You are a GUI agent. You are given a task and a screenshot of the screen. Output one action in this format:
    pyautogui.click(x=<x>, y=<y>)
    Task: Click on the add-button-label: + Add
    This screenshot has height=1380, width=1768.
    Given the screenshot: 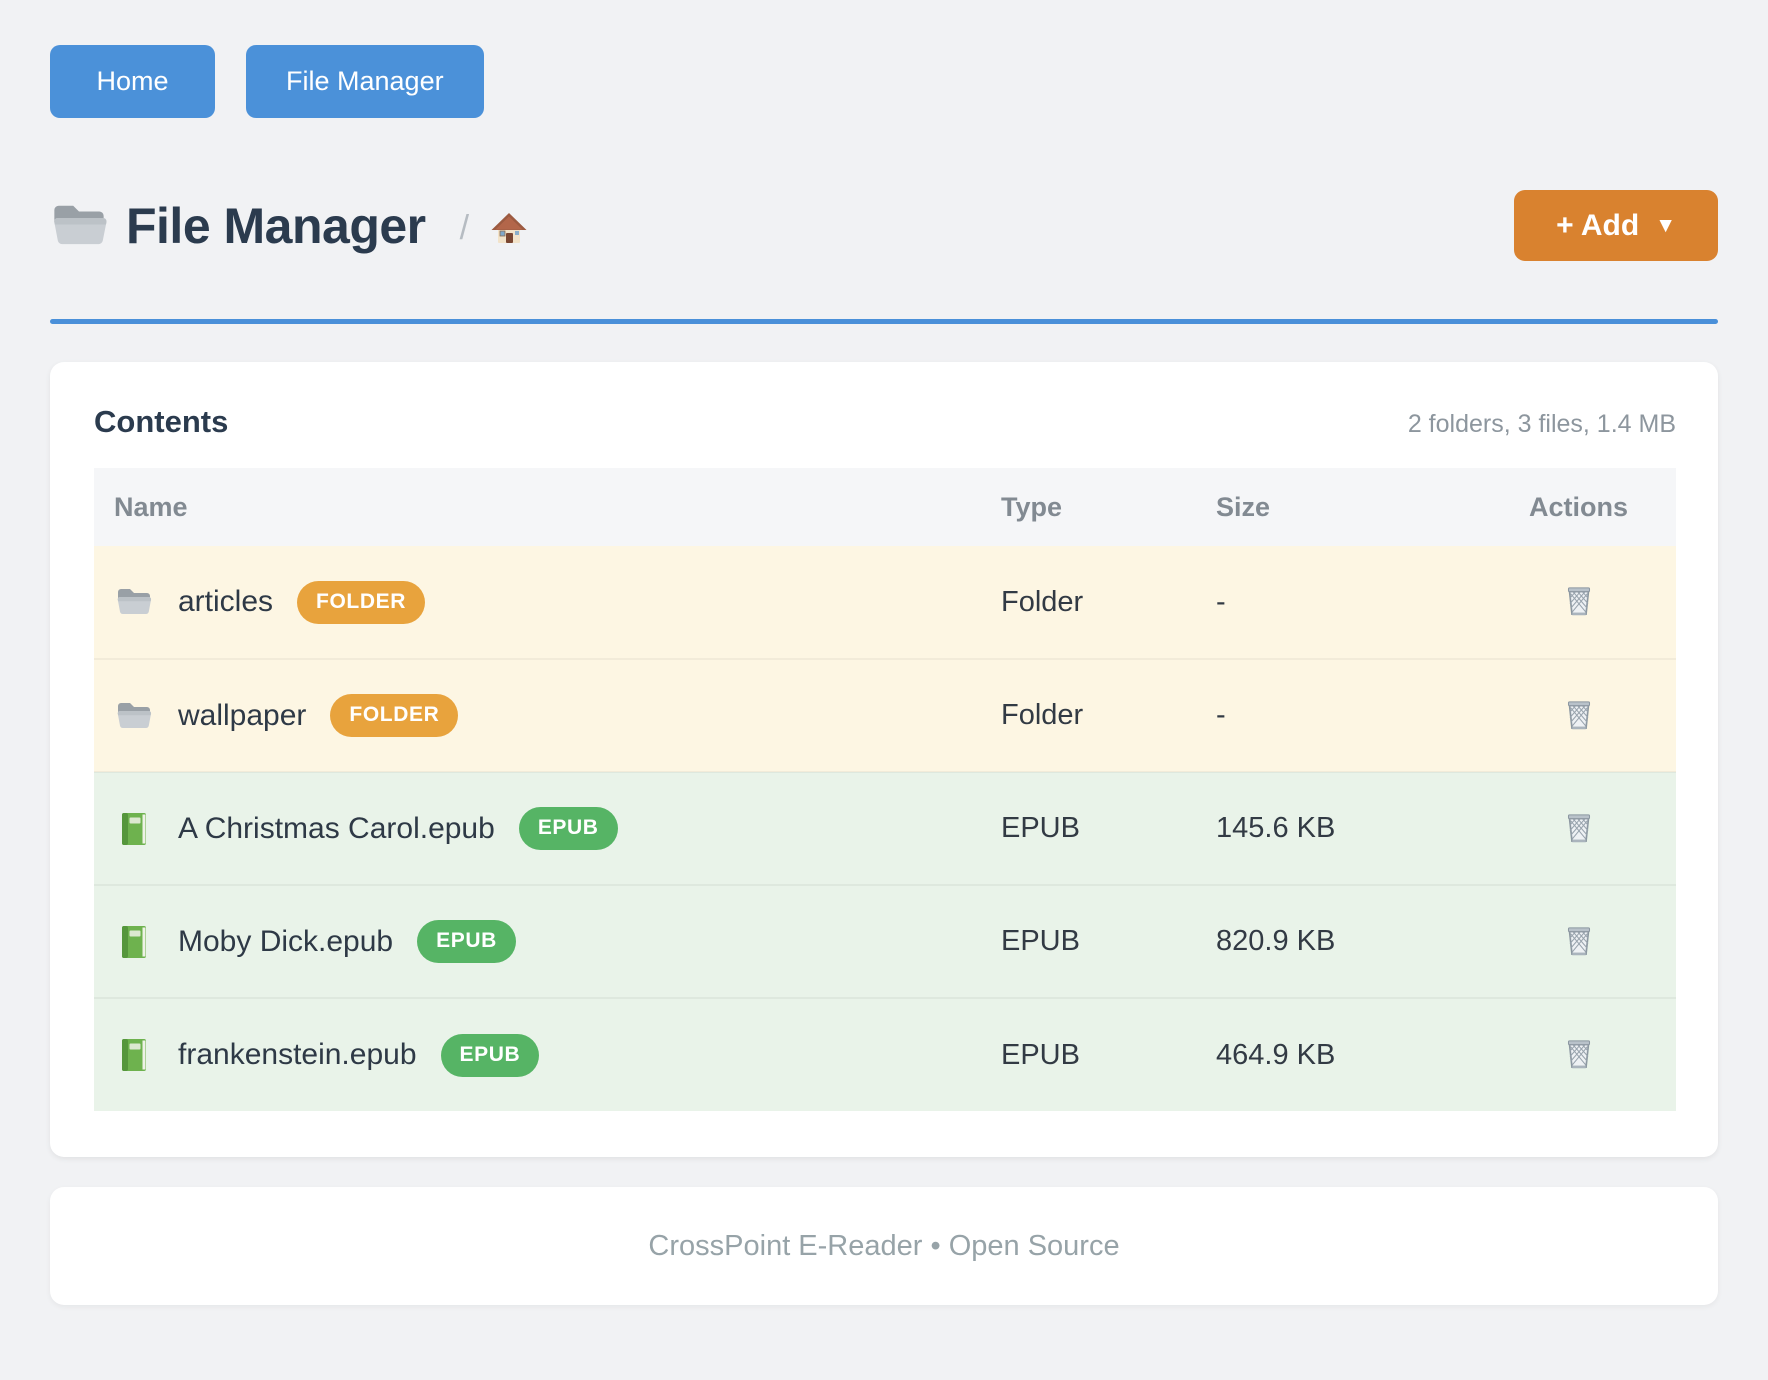 What is the action you would take?
    pyautogui.click(x=1598, y=225)
    